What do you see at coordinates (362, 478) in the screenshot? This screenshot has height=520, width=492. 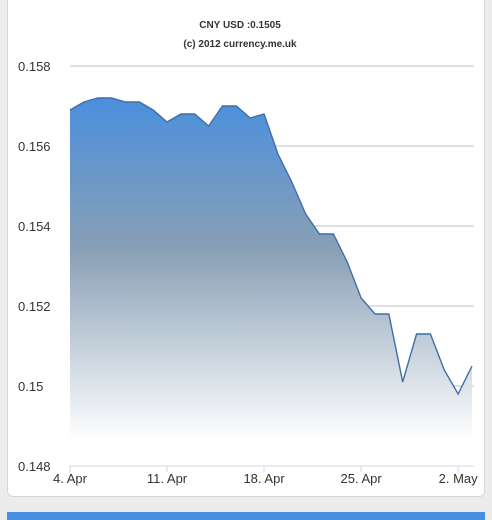 I see `x-tick-label: 25. Apr` at bounding box center [362, 478].